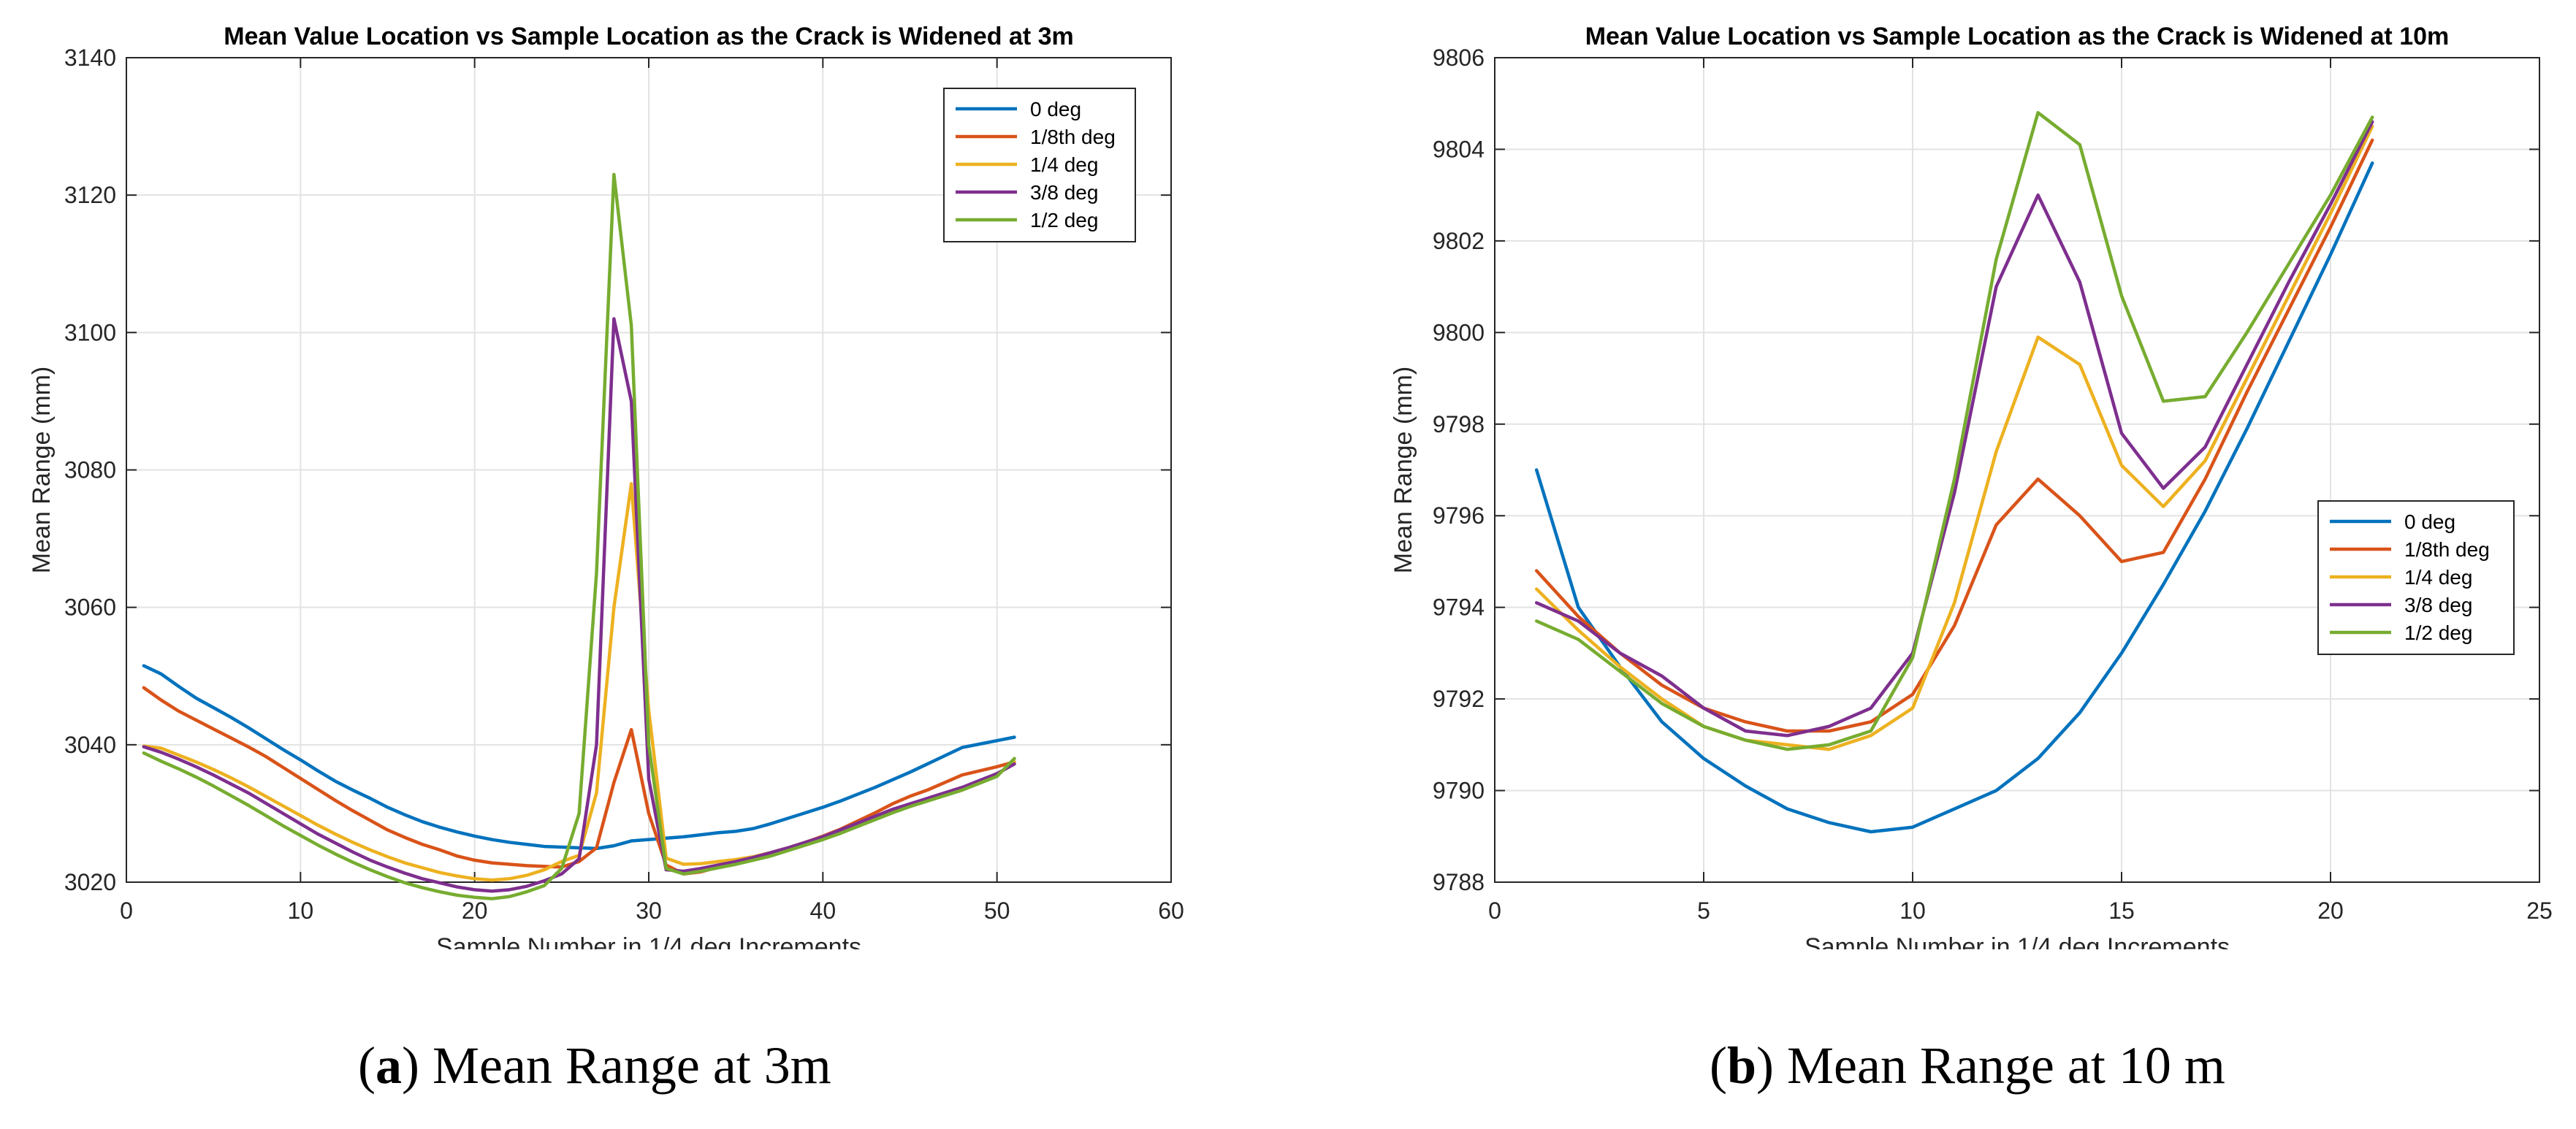 This screenshot has height=1129, width=2576. I want to click on chart-a-y-tick-label: 3140, so click(90, 58).